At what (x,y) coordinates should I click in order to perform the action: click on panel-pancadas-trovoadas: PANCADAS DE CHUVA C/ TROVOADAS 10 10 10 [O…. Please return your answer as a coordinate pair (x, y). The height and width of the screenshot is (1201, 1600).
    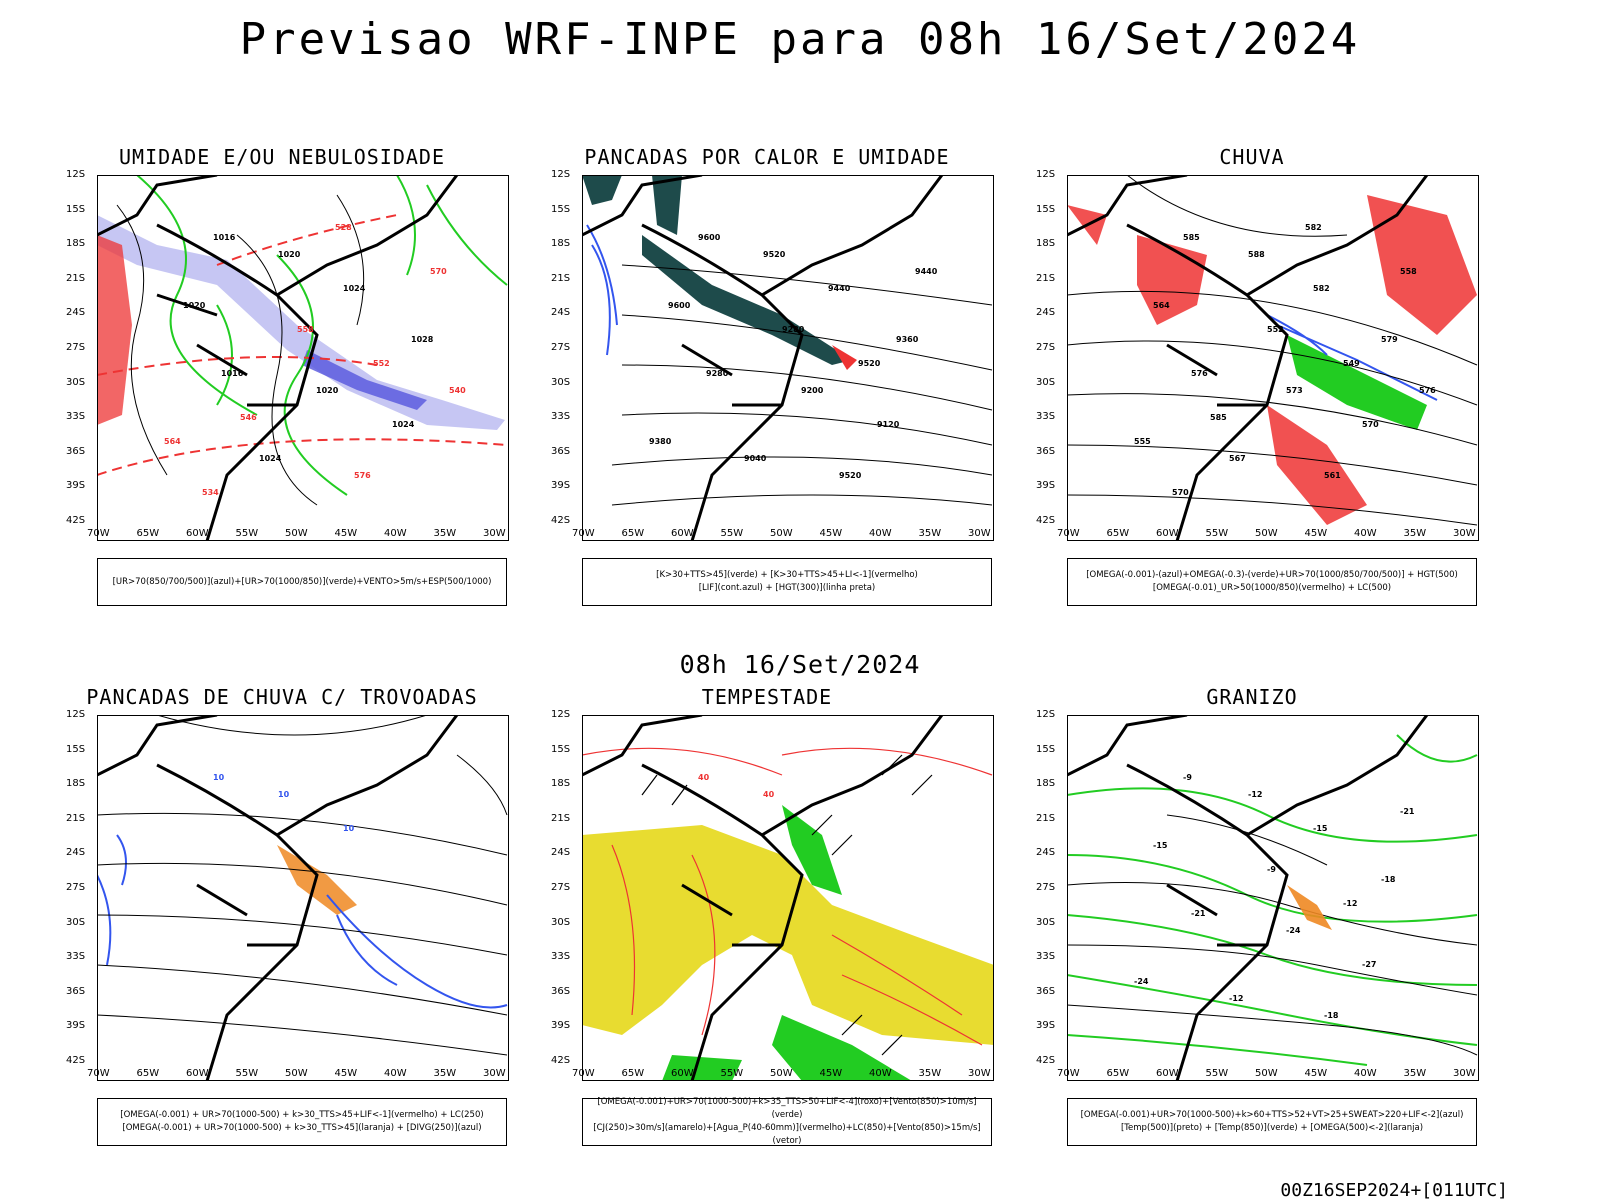
    Looking at the image, I should click on (282, 925).